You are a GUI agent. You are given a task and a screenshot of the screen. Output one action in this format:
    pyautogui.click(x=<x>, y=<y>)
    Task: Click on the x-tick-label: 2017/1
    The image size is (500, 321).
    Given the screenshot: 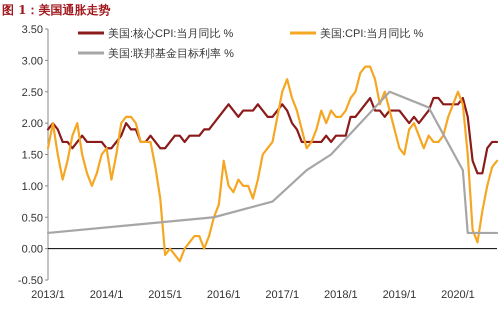 What is the action you would take?
    pyautogui.click(x=282, y=295)
    